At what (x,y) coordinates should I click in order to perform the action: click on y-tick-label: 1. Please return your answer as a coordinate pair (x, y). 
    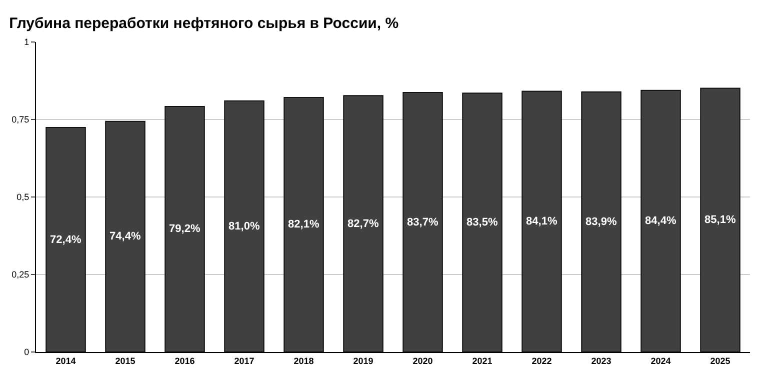
    Looking at the image, I should click on (27, 42).